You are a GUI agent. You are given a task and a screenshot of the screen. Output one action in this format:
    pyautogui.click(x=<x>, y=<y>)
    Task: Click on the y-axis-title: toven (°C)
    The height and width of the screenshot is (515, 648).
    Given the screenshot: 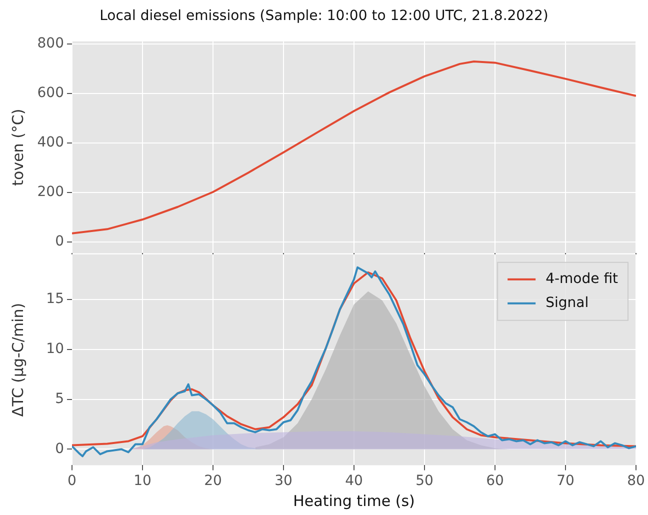 What is the action you would take?
    pyautogui.click(x=17, y=147)
    